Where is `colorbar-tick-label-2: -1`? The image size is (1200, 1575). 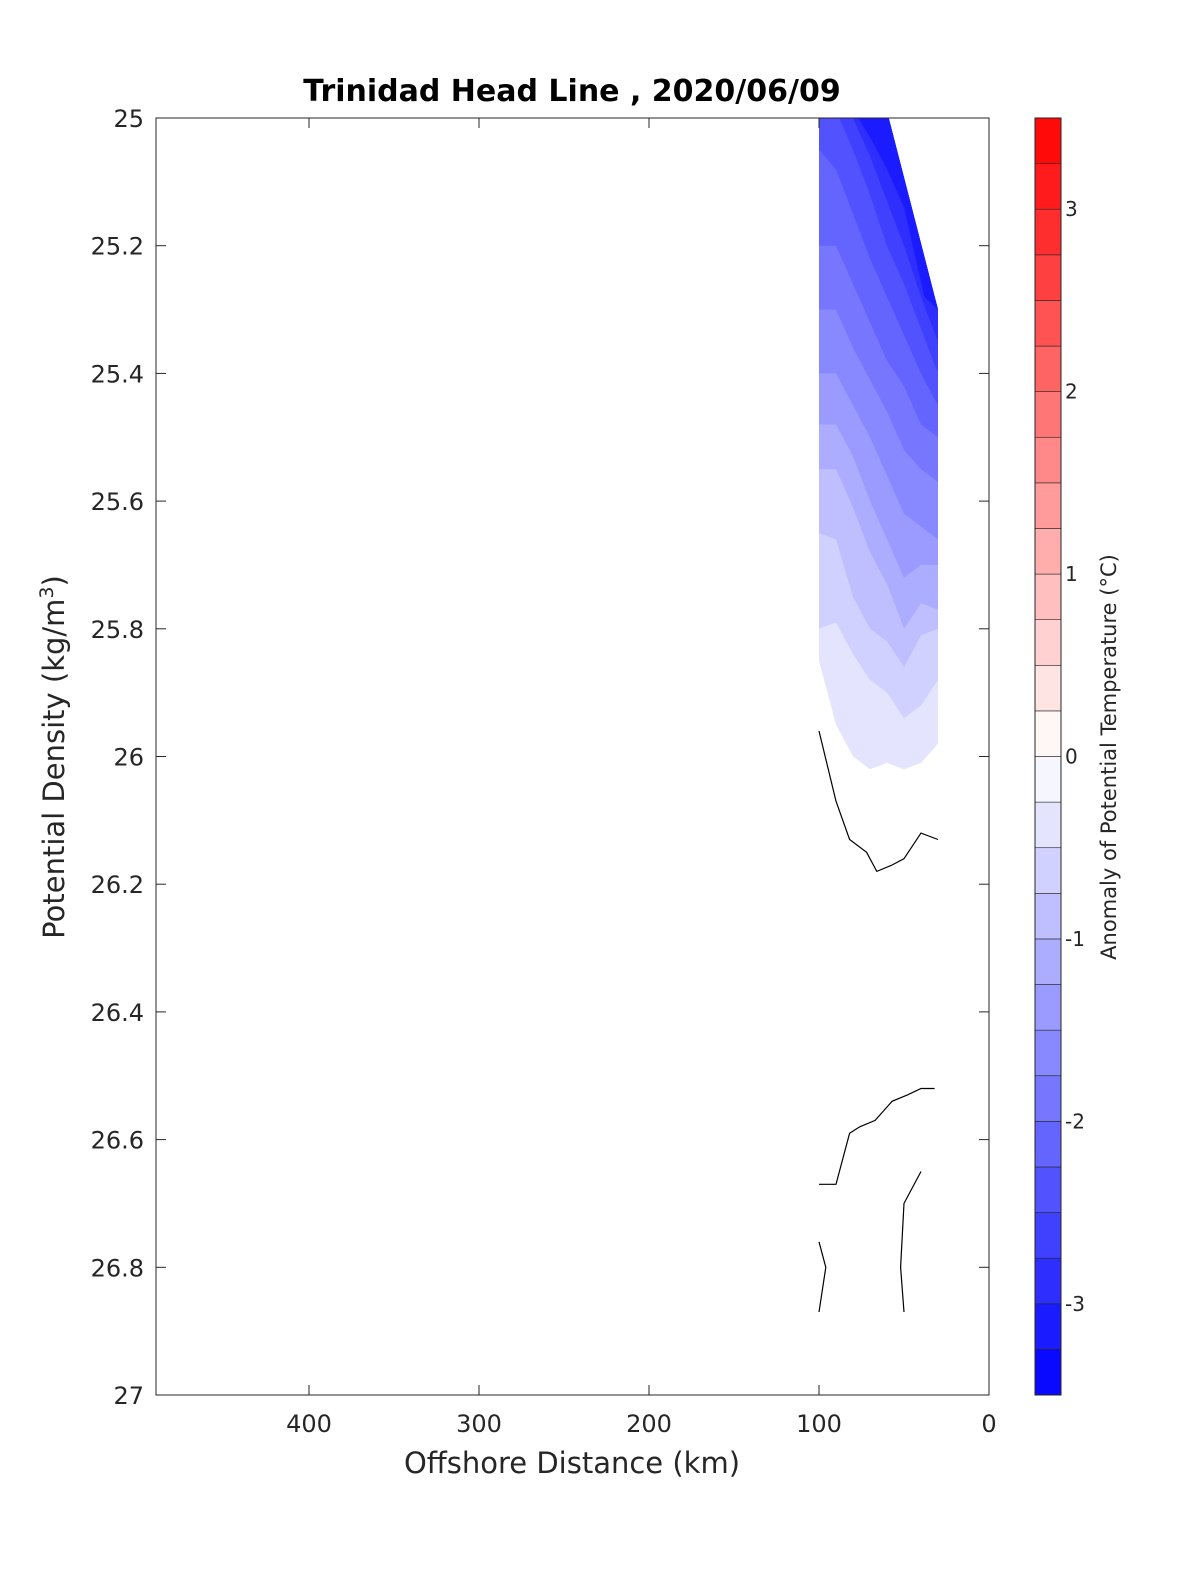
colorbar-tick-label-2: -1 is located at coordinates (1075, 939).